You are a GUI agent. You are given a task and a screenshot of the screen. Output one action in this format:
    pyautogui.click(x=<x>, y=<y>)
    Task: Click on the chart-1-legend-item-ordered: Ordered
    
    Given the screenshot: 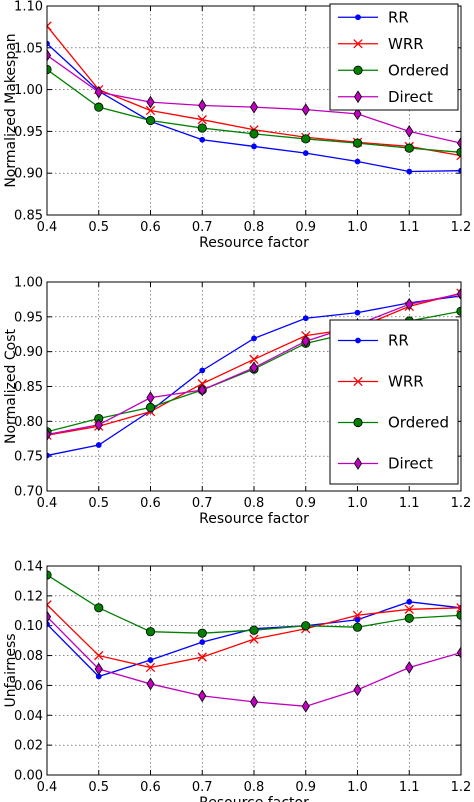 What is the action you would take?
    pyautogui.click(x=393, y=70)
    